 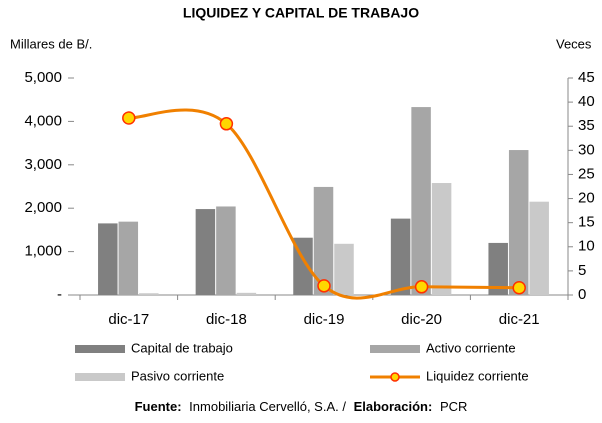 I want to click on y-tick-label: 5,000, so click(x=43, y=77).